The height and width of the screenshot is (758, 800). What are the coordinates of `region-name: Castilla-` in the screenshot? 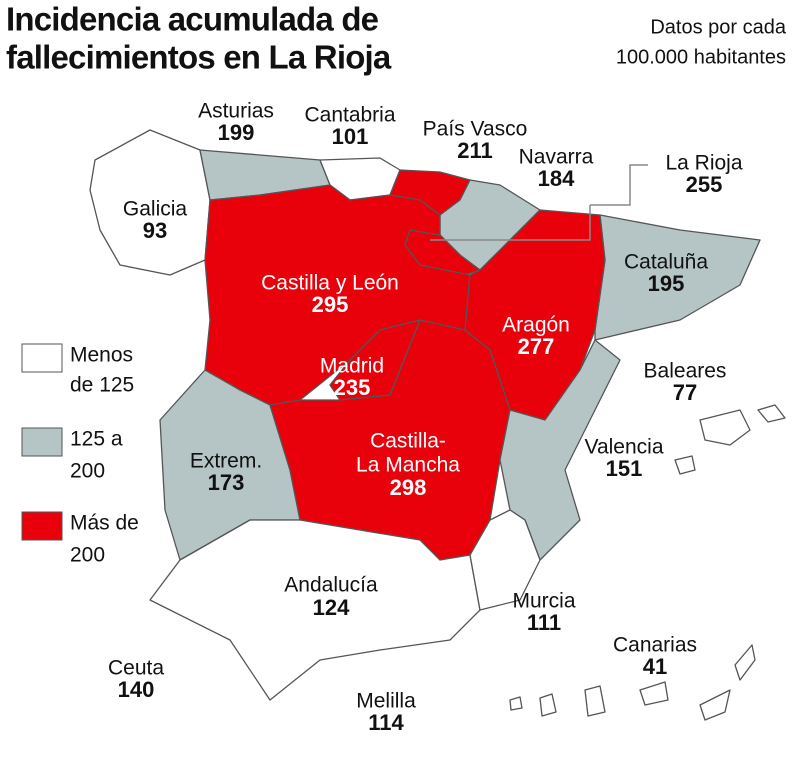 It's located at (408, 441).